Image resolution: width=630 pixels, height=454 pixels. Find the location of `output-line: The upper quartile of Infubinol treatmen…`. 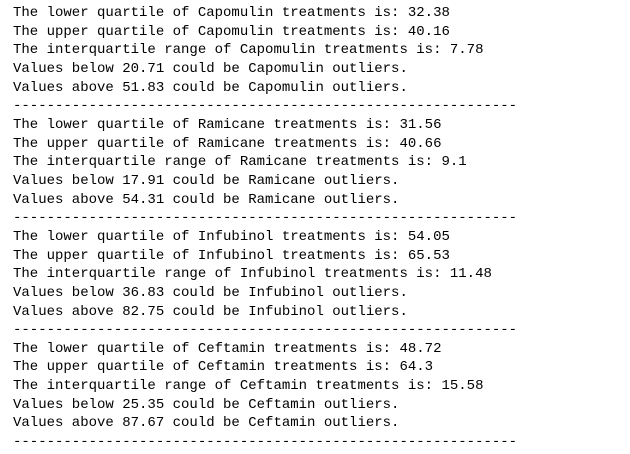

output-line: The upper quartile of Infubinol treatmen… is located at coordinates (231, 255).